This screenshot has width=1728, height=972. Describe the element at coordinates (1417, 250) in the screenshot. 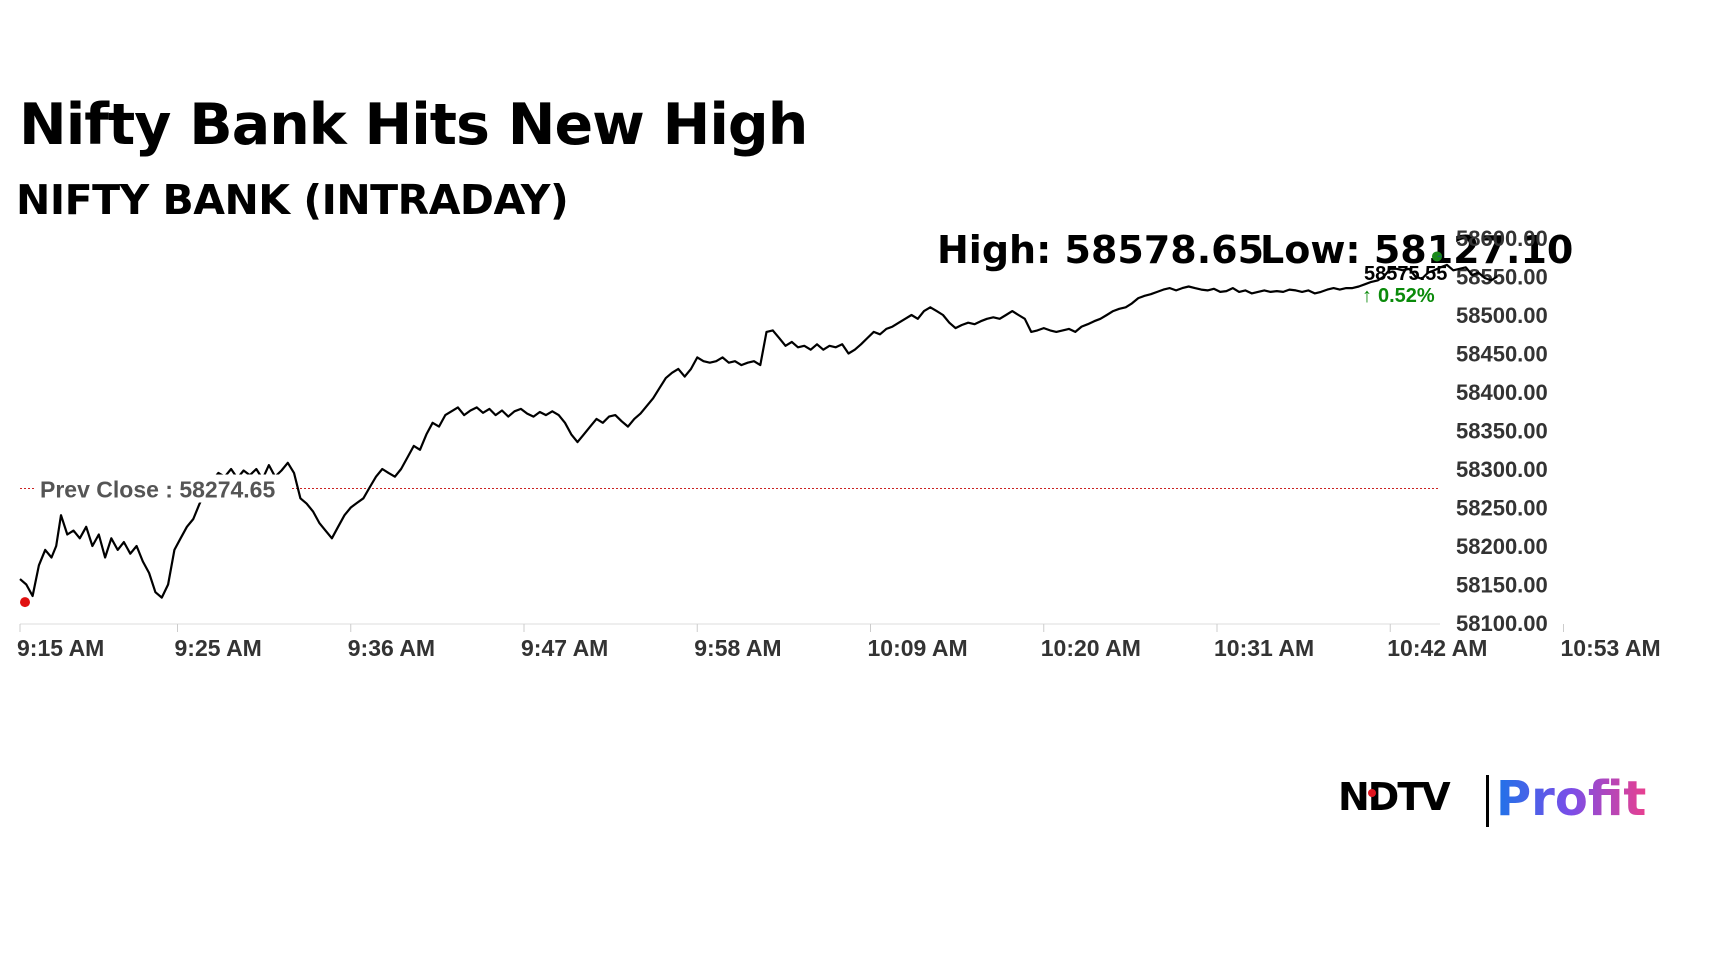

I see `low-value-label: Low: 58127.10` at that location.